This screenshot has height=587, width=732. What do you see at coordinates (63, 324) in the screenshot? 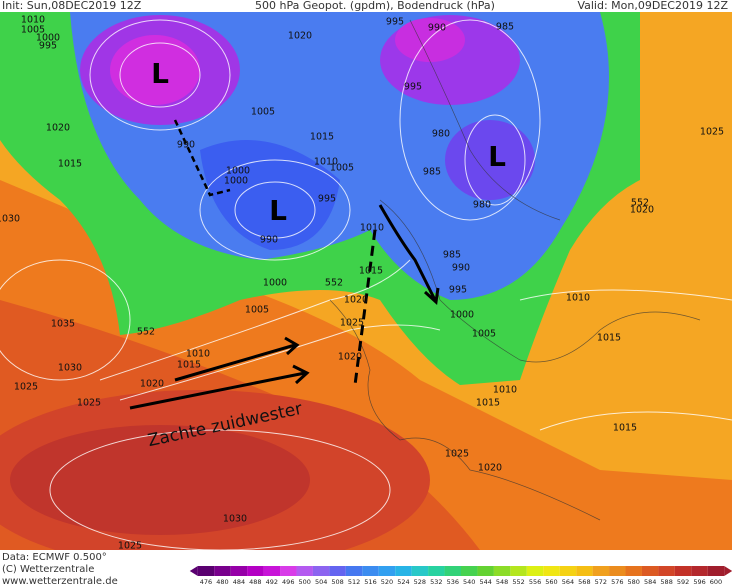
I see `isobar-label: 1035` at bounding box center [63, 324].